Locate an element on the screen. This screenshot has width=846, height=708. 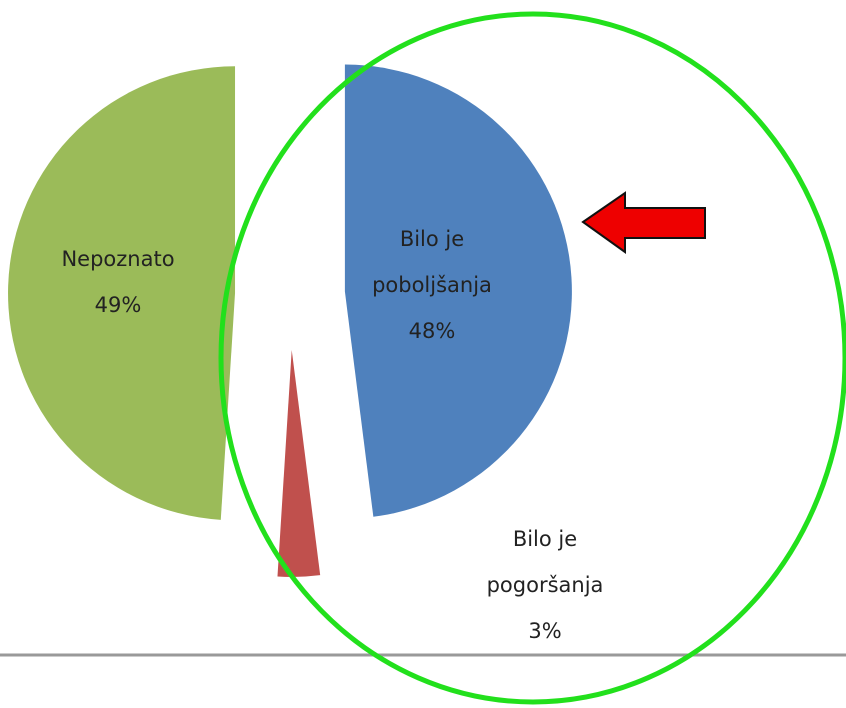
label-line: poboljšanja is located at coordinates (432, 285).